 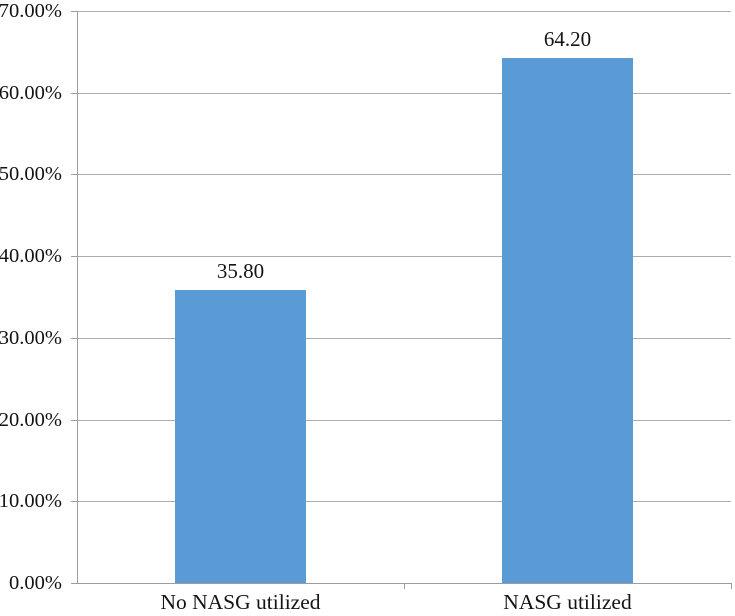 I want to click on x-axis-category-label: NASG utilized, so click(x=567, y=602).